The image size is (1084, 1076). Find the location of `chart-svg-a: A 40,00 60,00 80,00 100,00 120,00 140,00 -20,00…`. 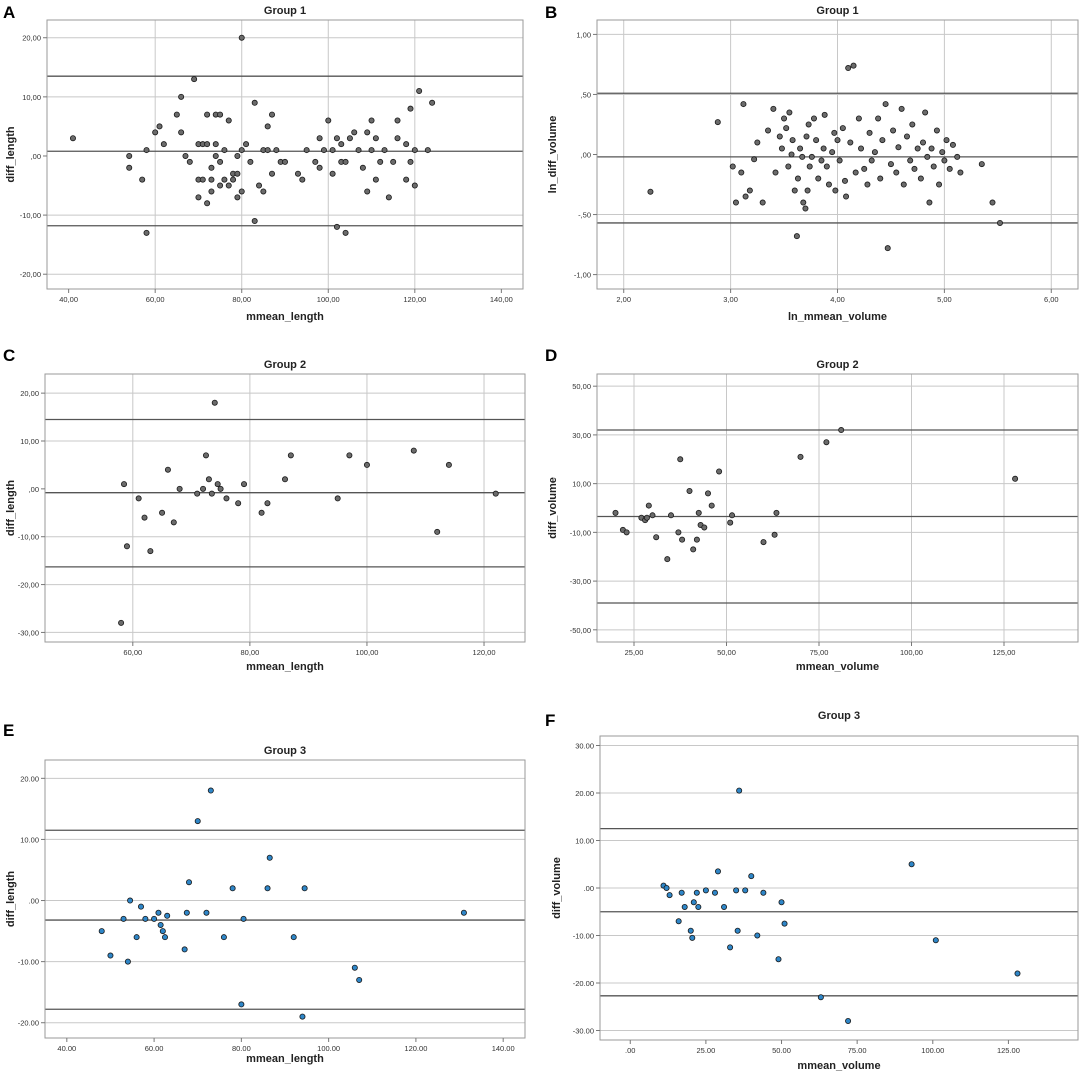

chart-svg-a: A 40,00 60,00 80,00 100,00 120,00 140,00 -20,00… is located at coordinates (263, 163).